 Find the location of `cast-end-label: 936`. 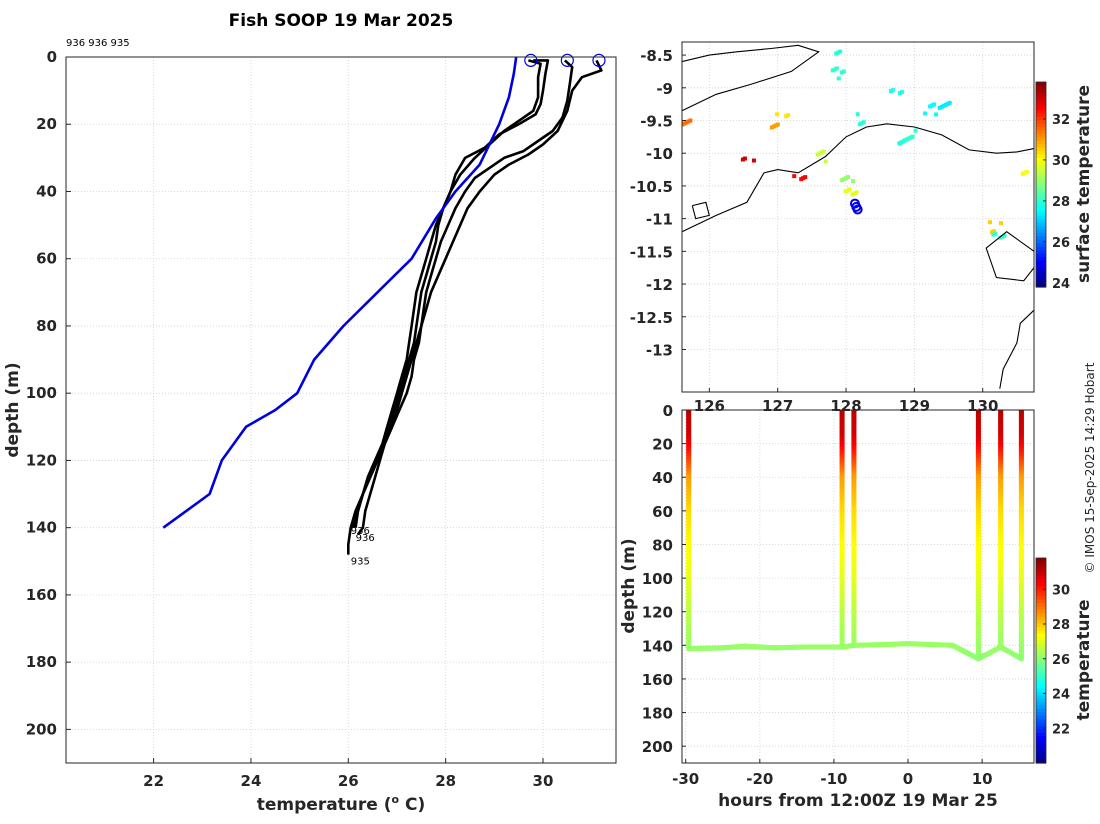

cast-end-label: 936 is located at coordinates (365, 538).